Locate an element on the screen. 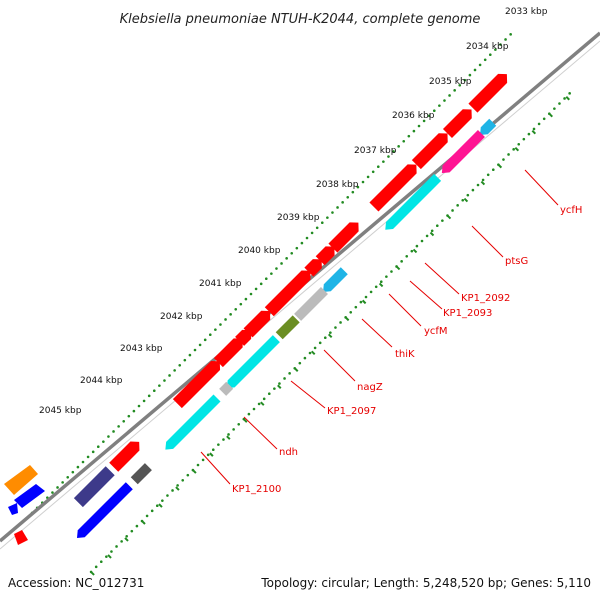  tick-label: 2040 kbp is located at coordinates (259, 251).